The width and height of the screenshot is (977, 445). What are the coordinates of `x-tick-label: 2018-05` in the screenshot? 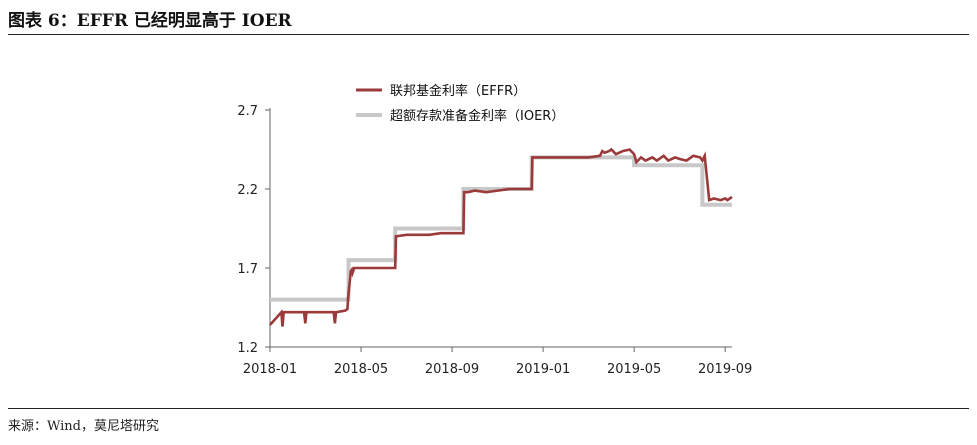 It's located at (361, 369).